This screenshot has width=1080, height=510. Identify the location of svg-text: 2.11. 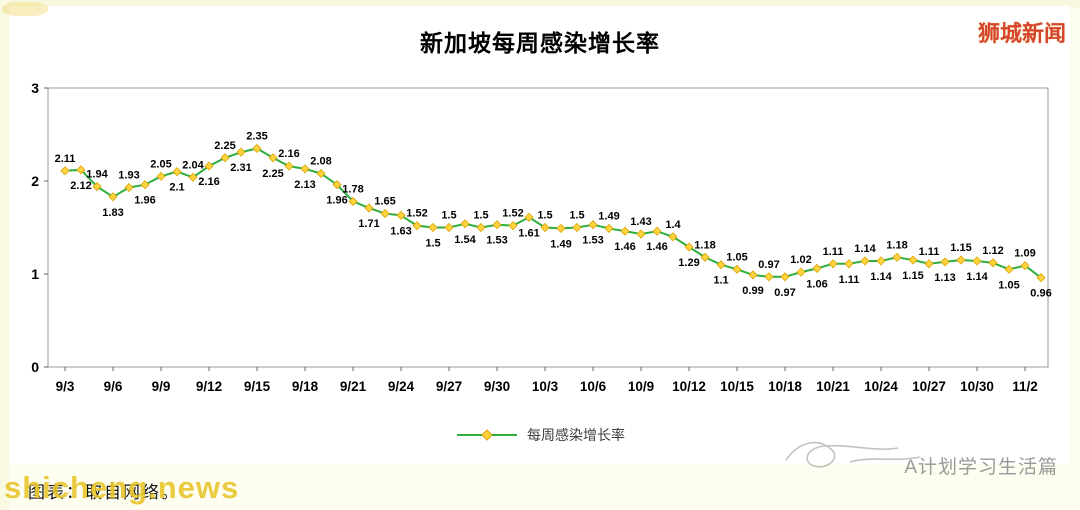
(65, 159).